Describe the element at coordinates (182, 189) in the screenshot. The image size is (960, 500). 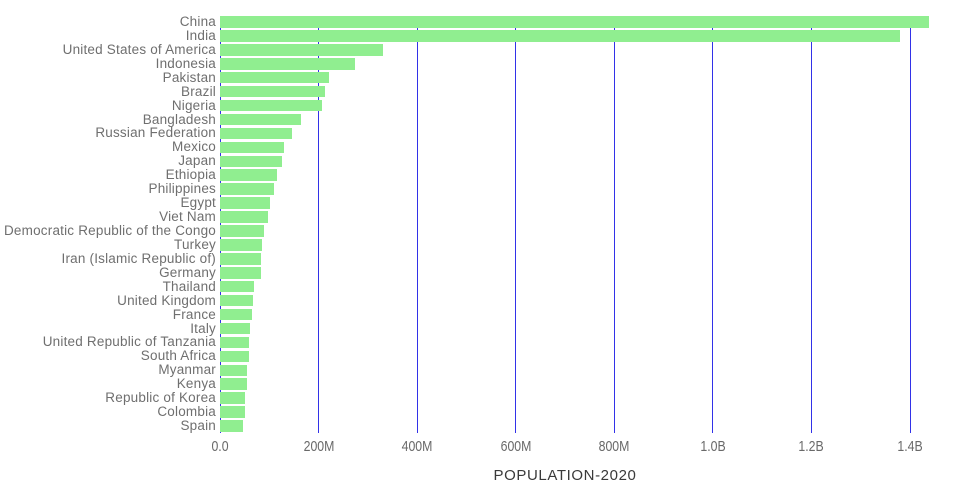
I see `y-axis-label: Philippines` at that location.